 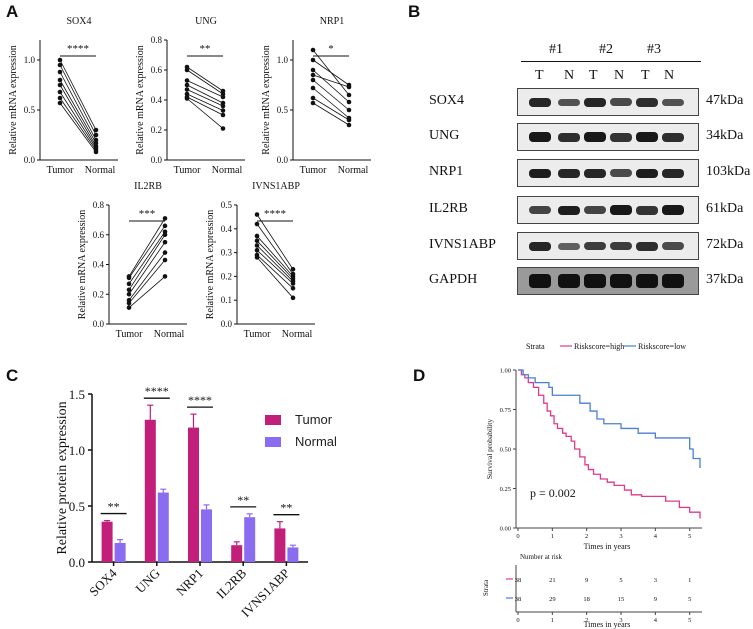 What do you see at coordinates (419, 375) in the screenshot?
I see `panel-label-d: D` at bounding box center [419, 375].